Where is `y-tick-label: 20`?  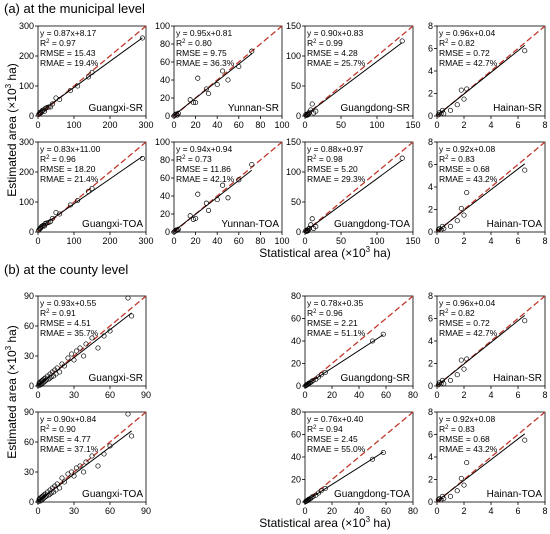 y-tick-label: 20 is located at coordinates (165, 98).